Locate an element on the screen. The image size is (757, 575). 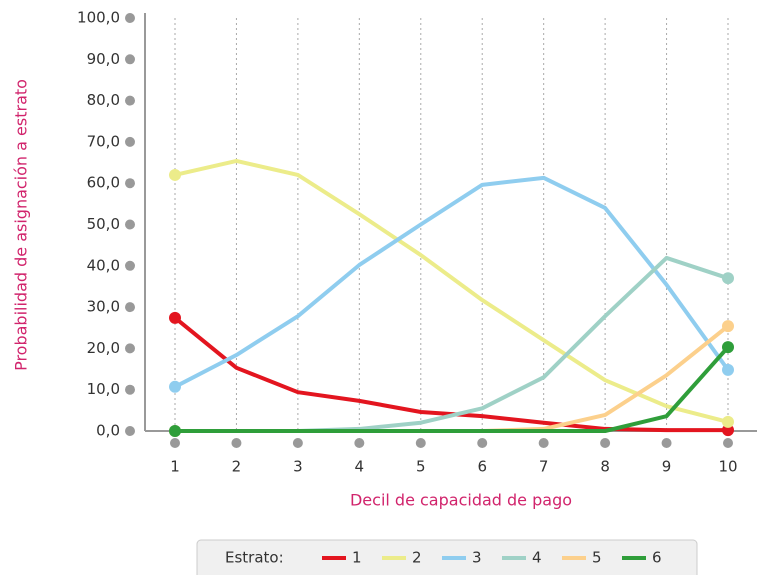
y-tick-label: 80,0 is located at coordinates (103, 100).